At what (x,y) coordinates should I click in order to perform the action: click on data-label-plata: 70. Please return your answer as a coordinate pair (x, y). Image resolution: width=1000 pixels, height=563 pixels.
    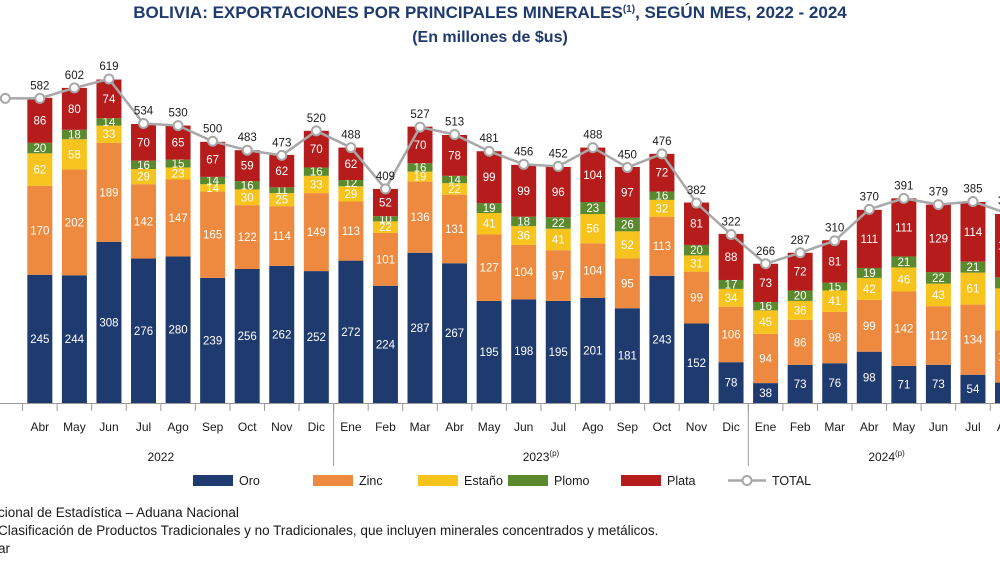
    Looking at the image, I should click on (316, 150).